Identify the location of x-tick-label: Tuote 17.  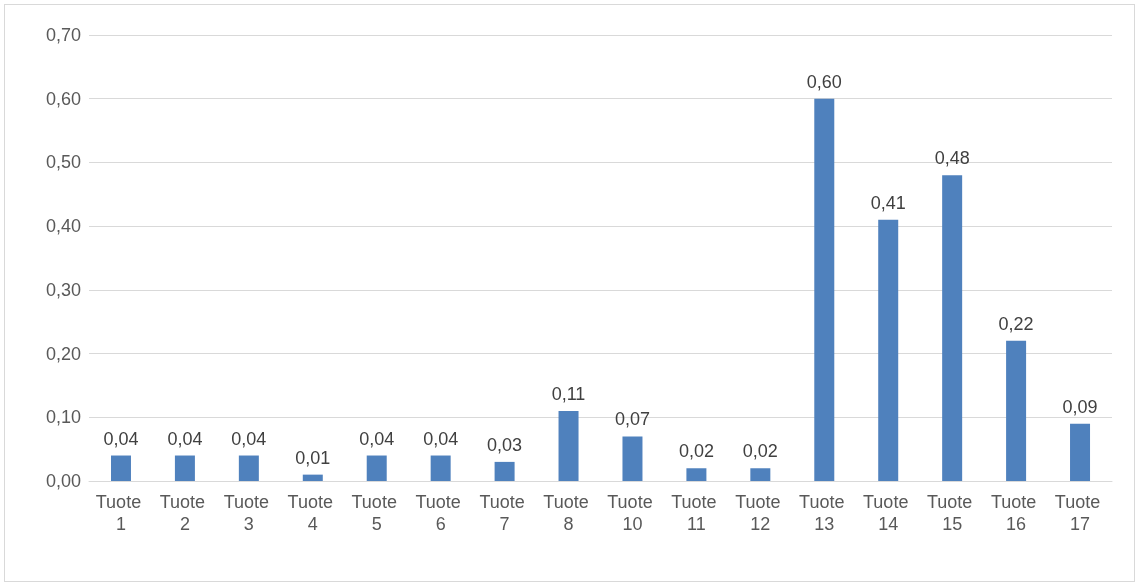
(1080, 513).